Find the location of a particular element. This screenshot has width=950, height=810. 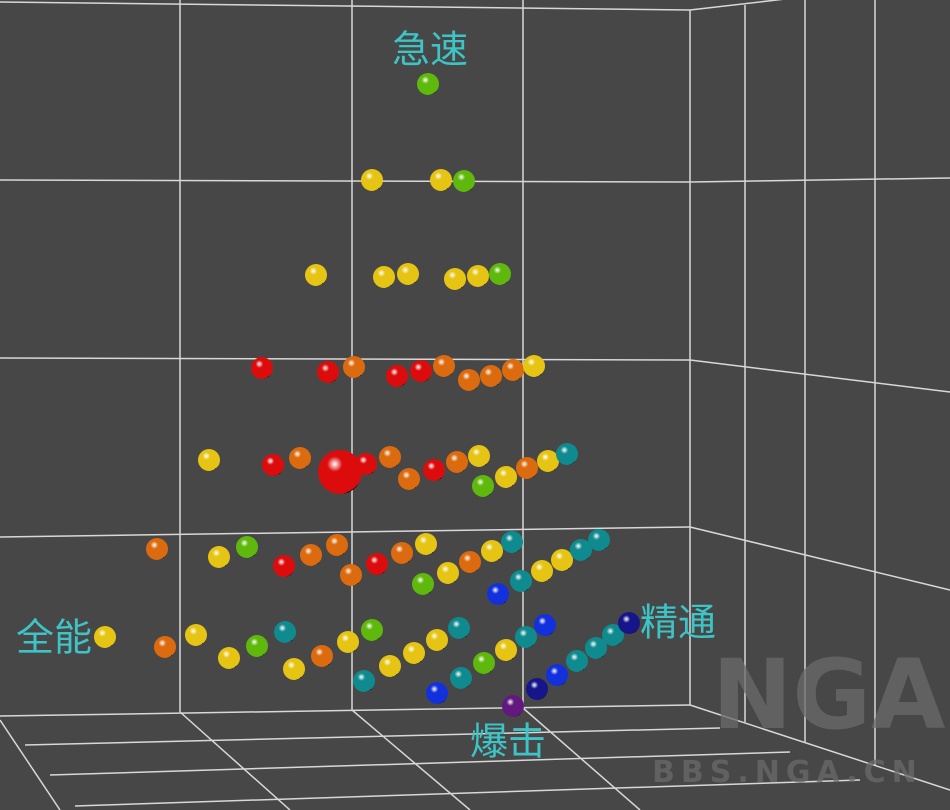

watermark-site: BBS.NGA.CN is located at coordinates (787, 772).